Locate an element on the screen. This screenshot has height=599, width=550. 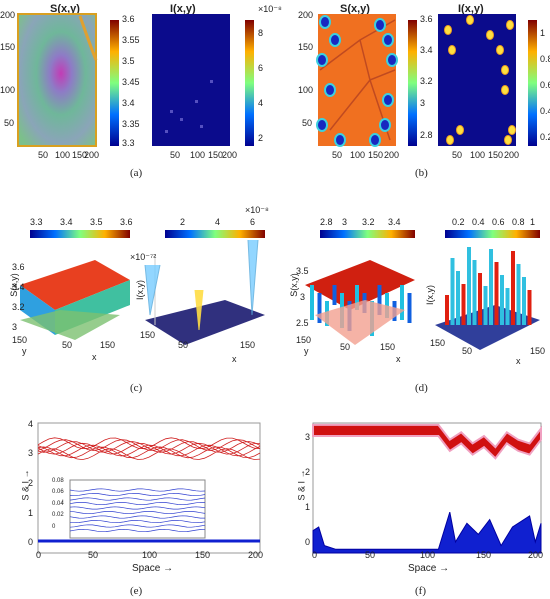
tick: 0.8 is located at coordinates (545, 59).